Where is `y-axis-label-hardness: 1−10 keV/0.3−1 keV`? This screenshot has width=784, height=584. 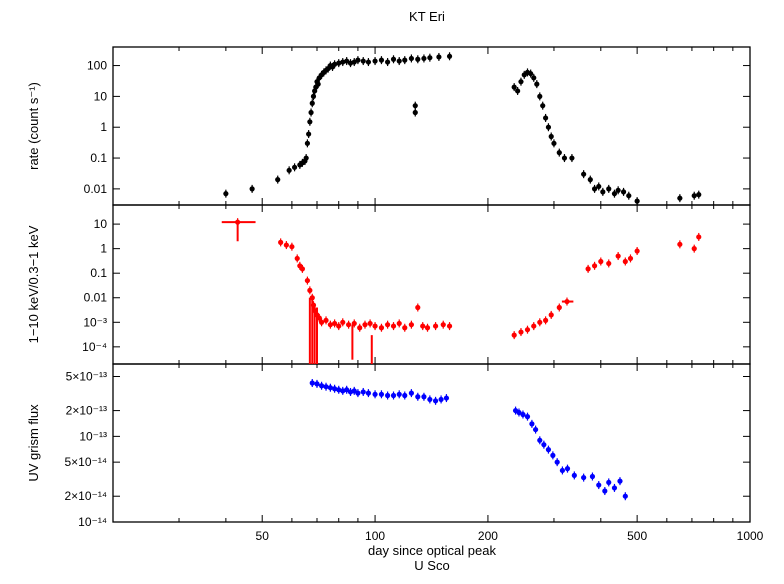
y-axis-label-hardness: 1−10 keV/0.3−1 keV is located at coordinates (33, 284).